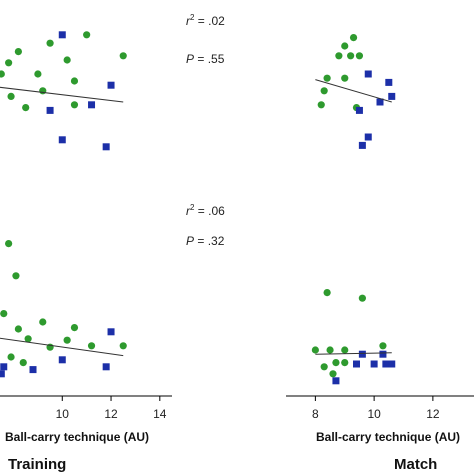 This screenshot has height=474, width=474. I want to click on x-ticks: 10 12 14 8 10 12, so click(248, 408).